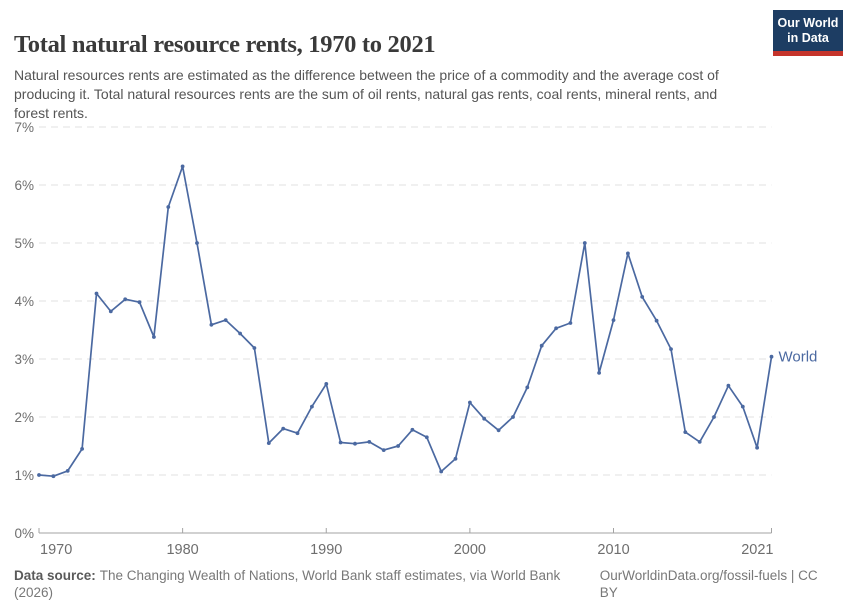 Image resolution: width=850 pixels, height=600 pixels. What do you see at coordinates (24, 475) in the screenshot?
I see `y-tick-label: 1%` at bounding box center [24, 475].